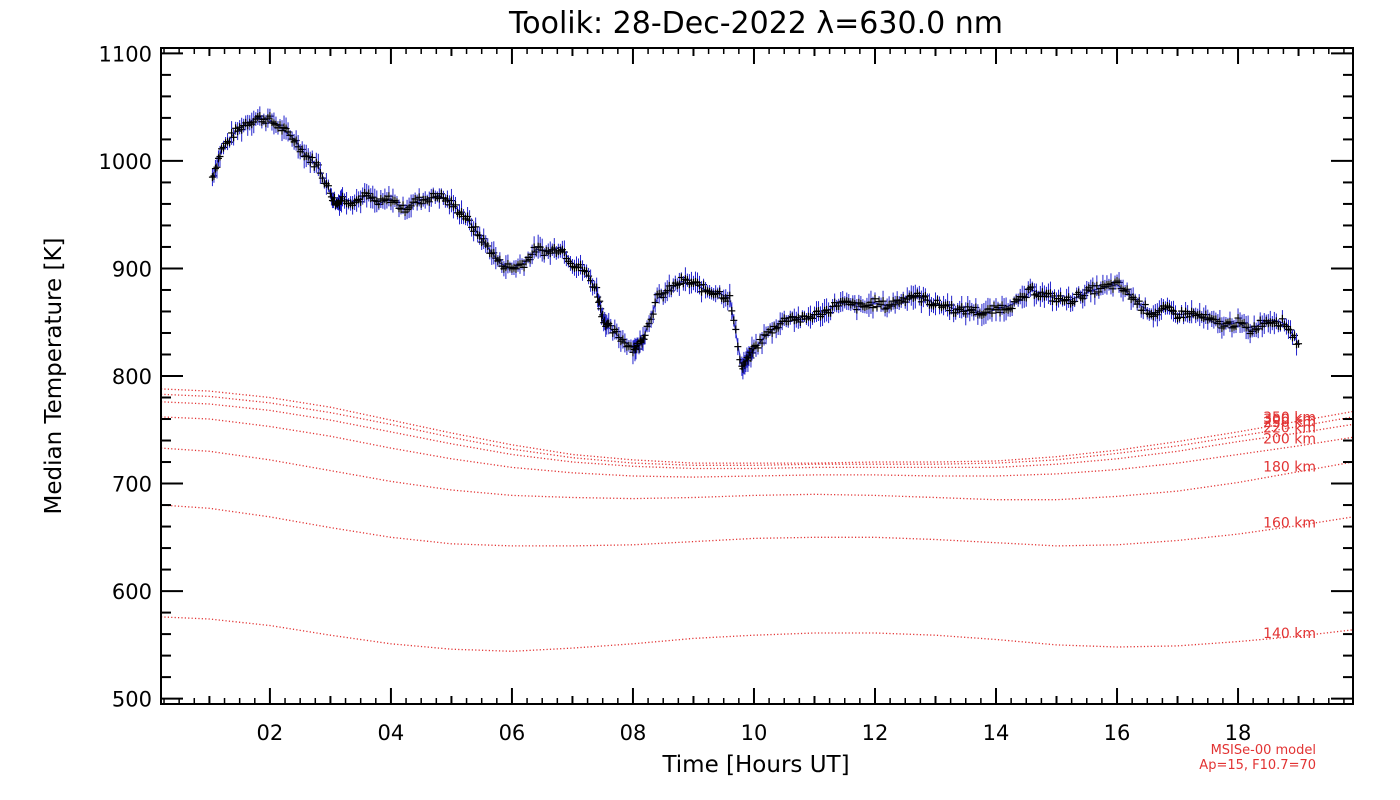 Image resolution: width=1400 pixels, height=800 pixels. What do you see at coordinates (1289, 523) in the screenshot?
I see `curve-label-160-km: 160 km` at bounding box center [1289, 523].